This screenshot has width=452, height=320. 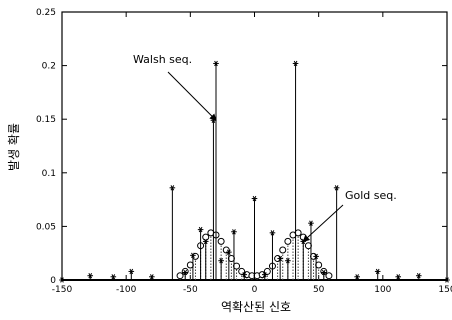 What do you see at coordinates (255, 290) in the screenshot?
I see `x-tick-label: 0` at bounding box center [255, 290].